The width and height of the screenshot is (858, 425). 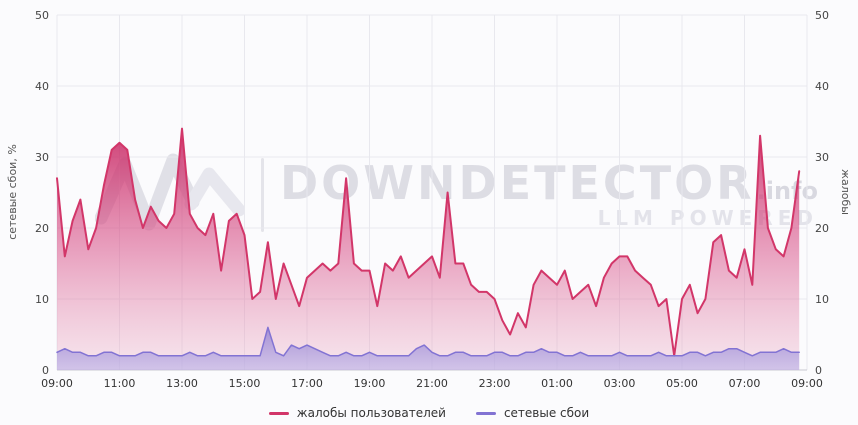 I want to click on y-tick-label-right: 0, so click(x=818, y=370).